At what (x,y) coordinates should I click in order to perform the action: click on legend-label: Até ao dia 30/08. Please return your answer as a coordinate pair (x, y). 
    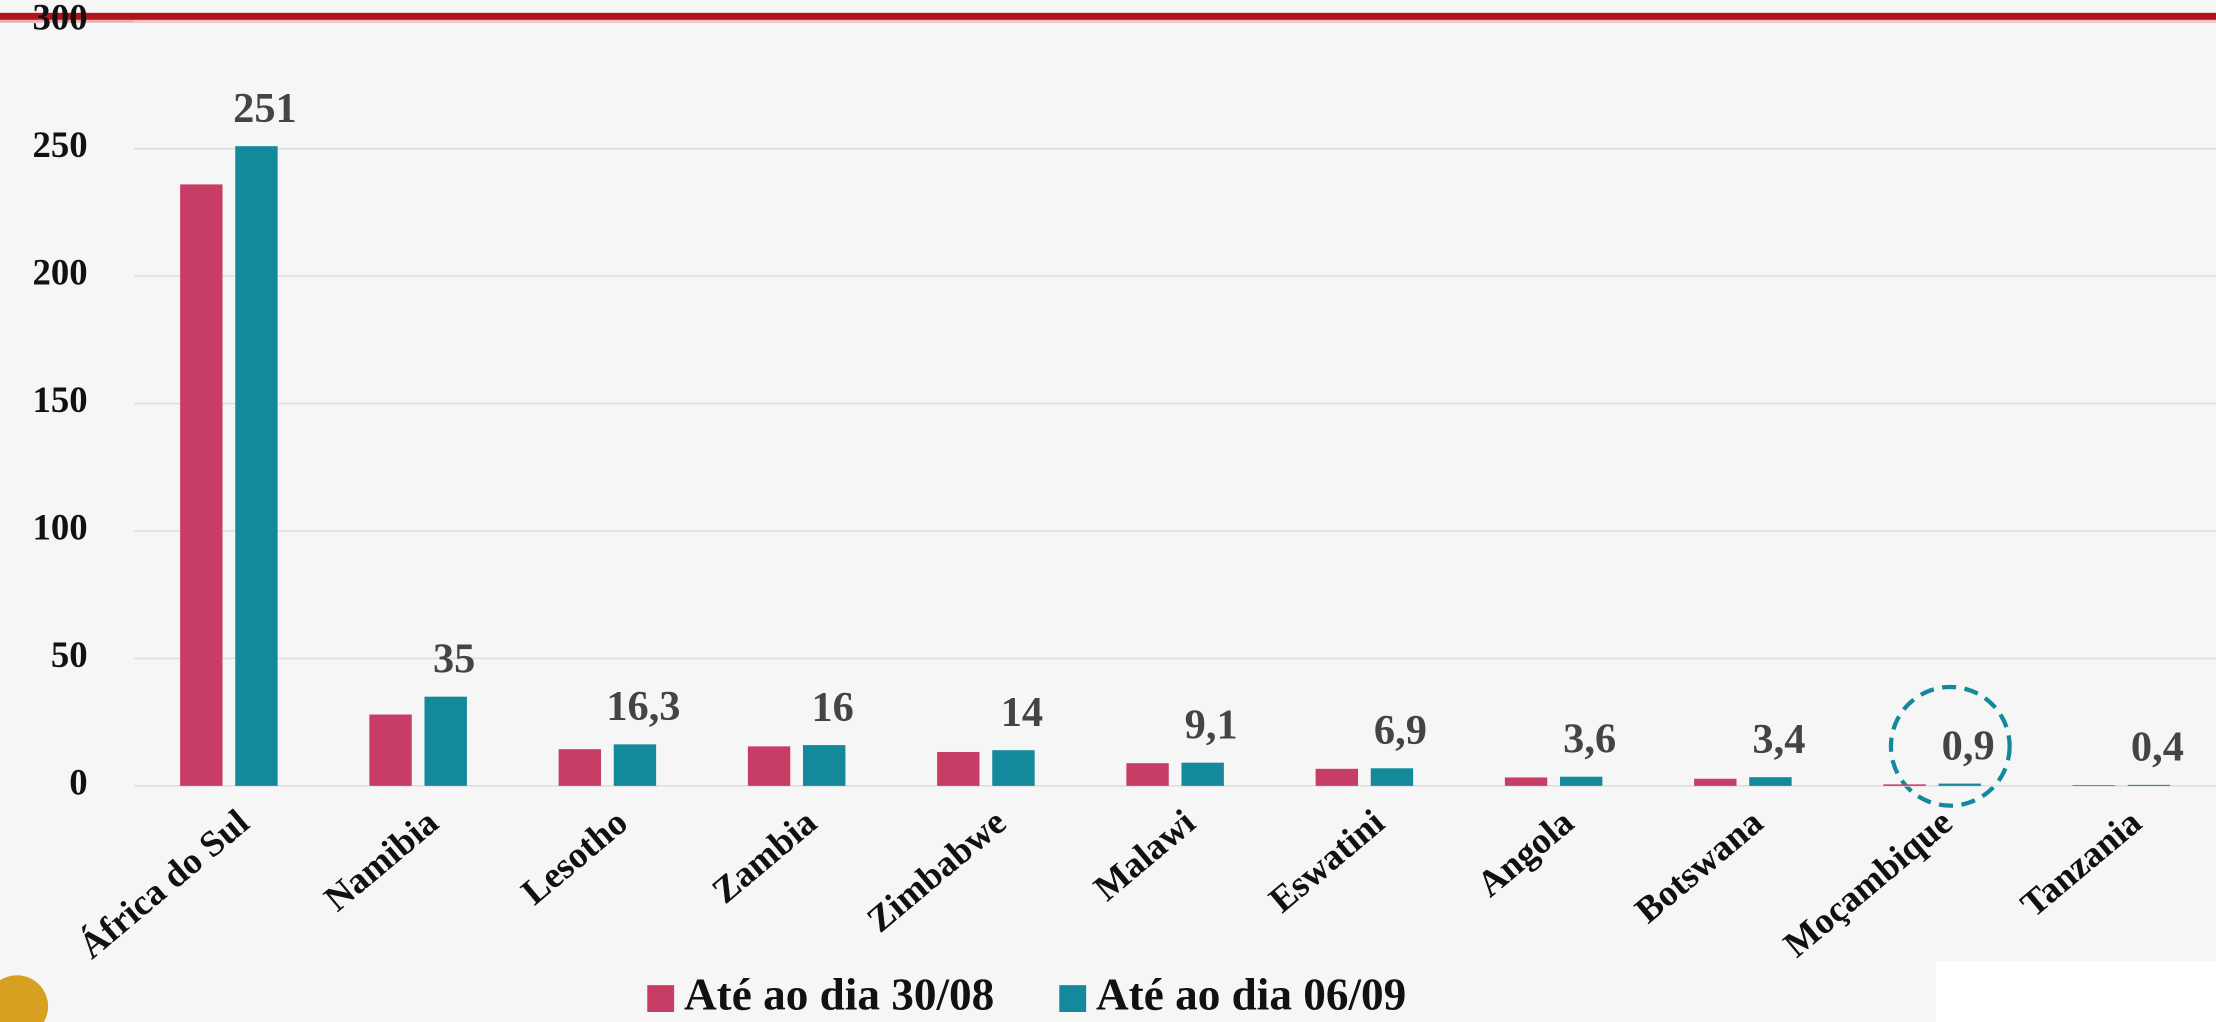
    Looking at the image, I should click on (839, 995).